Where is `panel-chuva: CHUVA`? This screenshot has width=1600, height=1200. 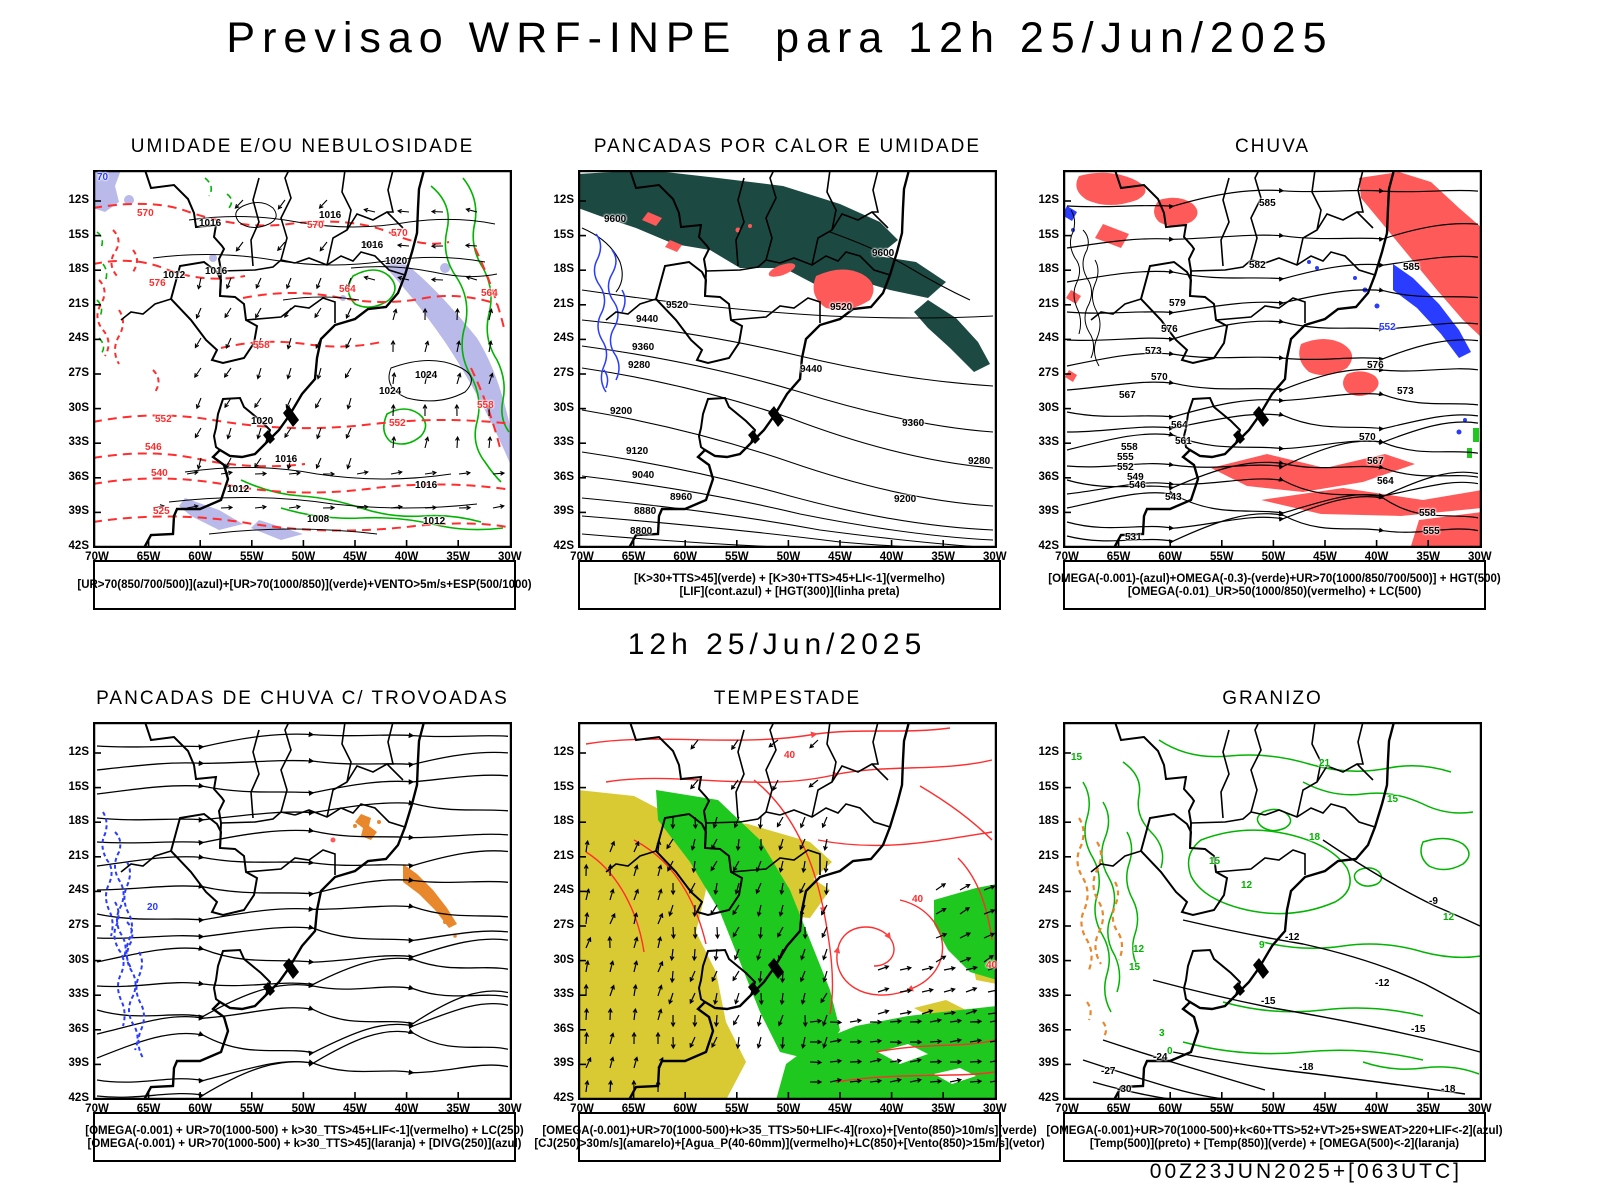
panel-chuva: CHUVA is located at coordinates (1270, 373).